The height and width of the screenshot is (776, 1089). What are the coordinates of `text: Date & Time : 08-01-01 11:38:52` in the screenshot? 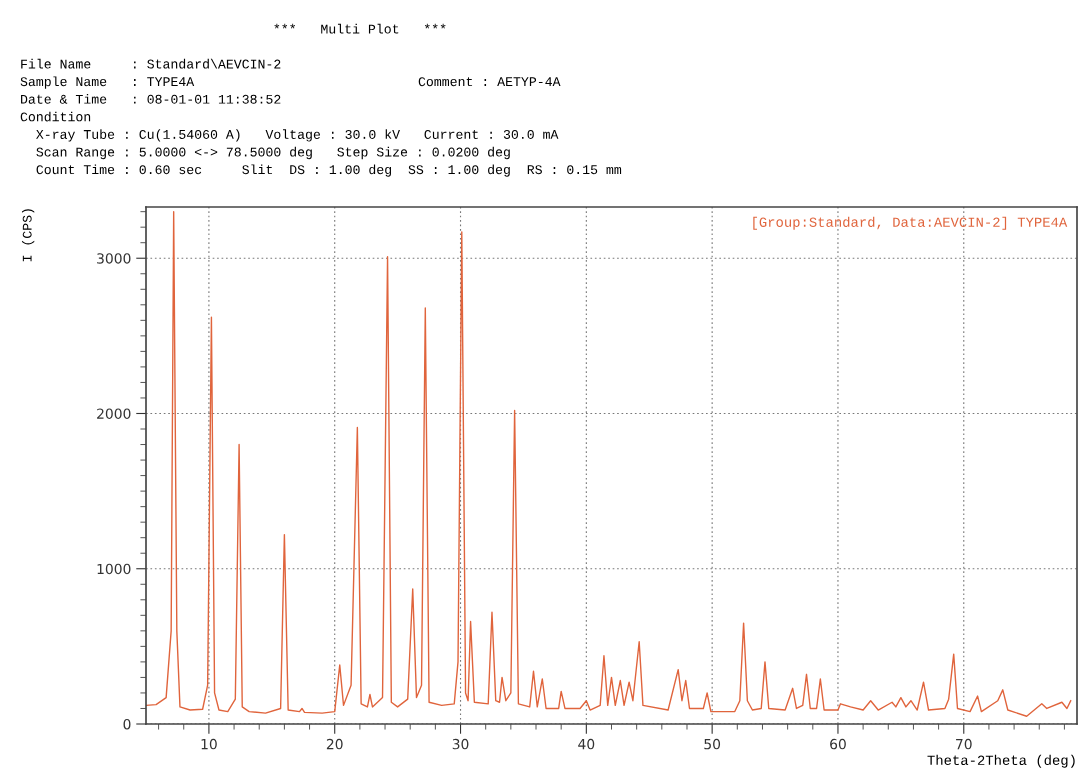 It's located at (151, 99).